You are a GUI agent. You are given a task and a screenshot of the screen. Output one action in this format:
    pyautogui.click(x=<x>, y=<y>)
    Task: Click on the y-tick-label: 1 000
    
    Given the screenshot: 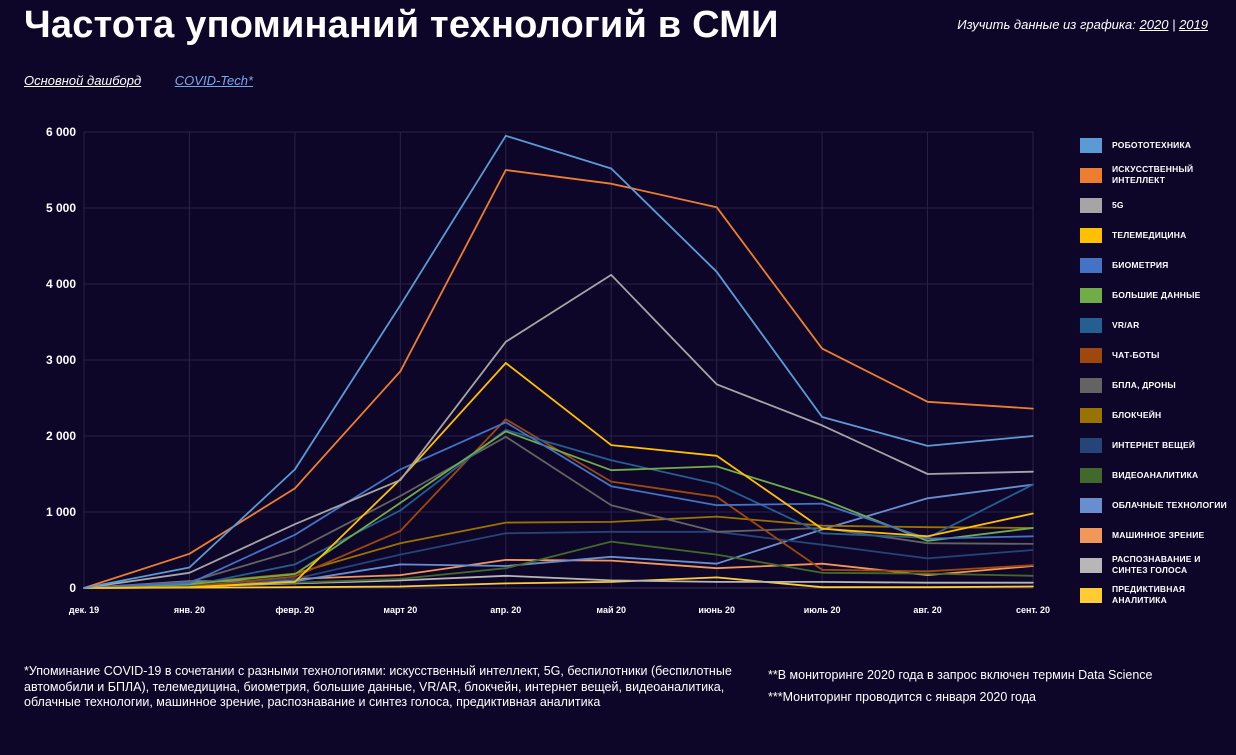 What is the action you would take?
    pyautogui.click(x=61, y=512)
    